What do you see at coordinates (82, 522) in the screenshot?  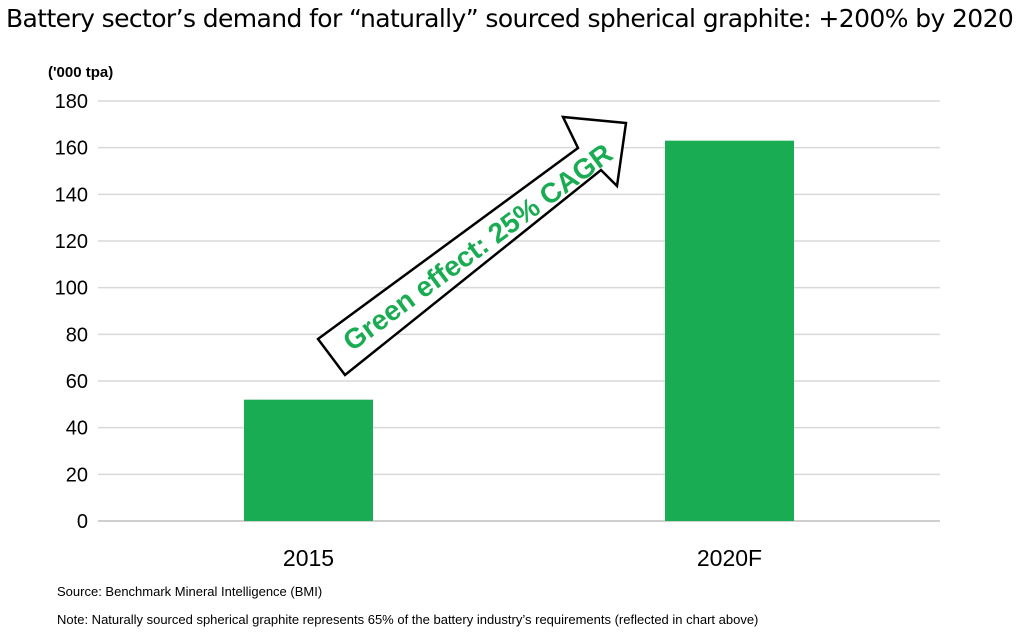 I see `y-tick-label: 0` at bounding box center [82, 522].